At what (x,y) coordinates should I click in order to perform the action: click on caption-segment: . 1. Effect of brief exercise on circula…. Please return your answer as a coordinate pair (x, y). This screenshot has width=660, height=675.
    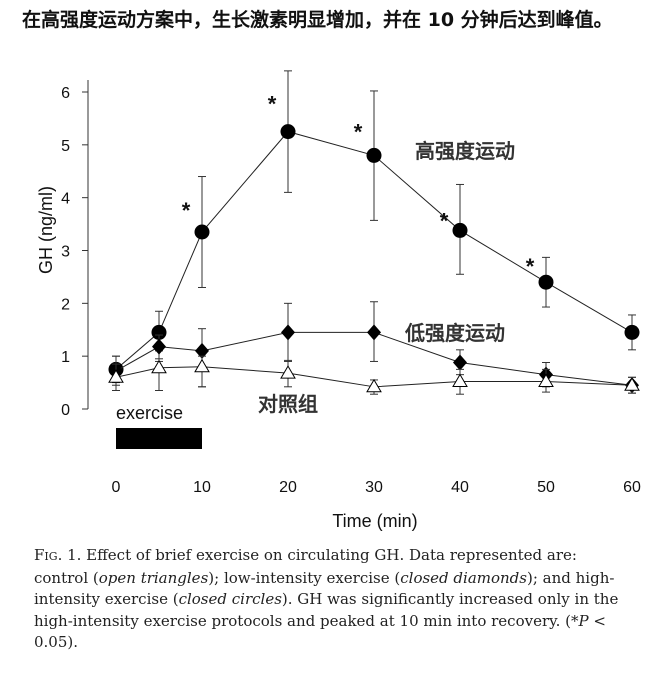
    Looking at the image, I should click on (305, 566).